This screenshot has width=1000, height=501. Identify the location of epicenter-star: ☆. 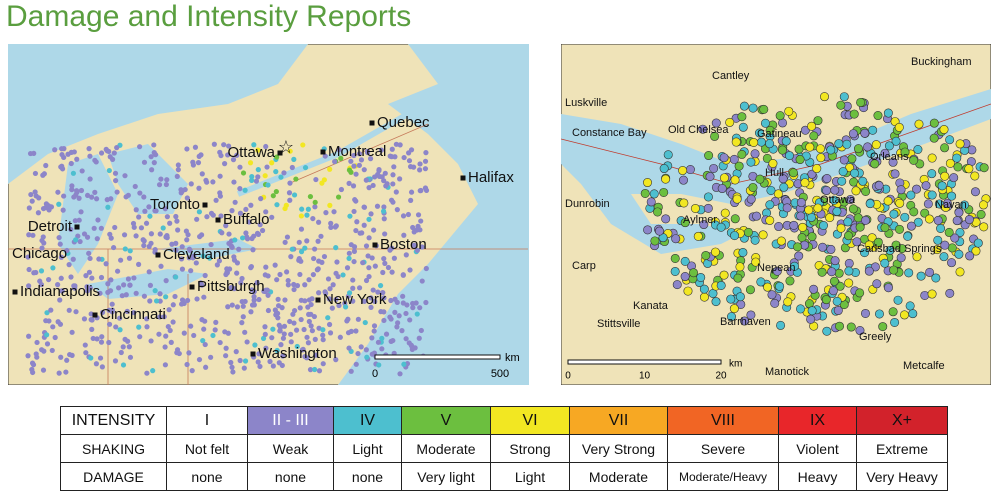
(286, 147).